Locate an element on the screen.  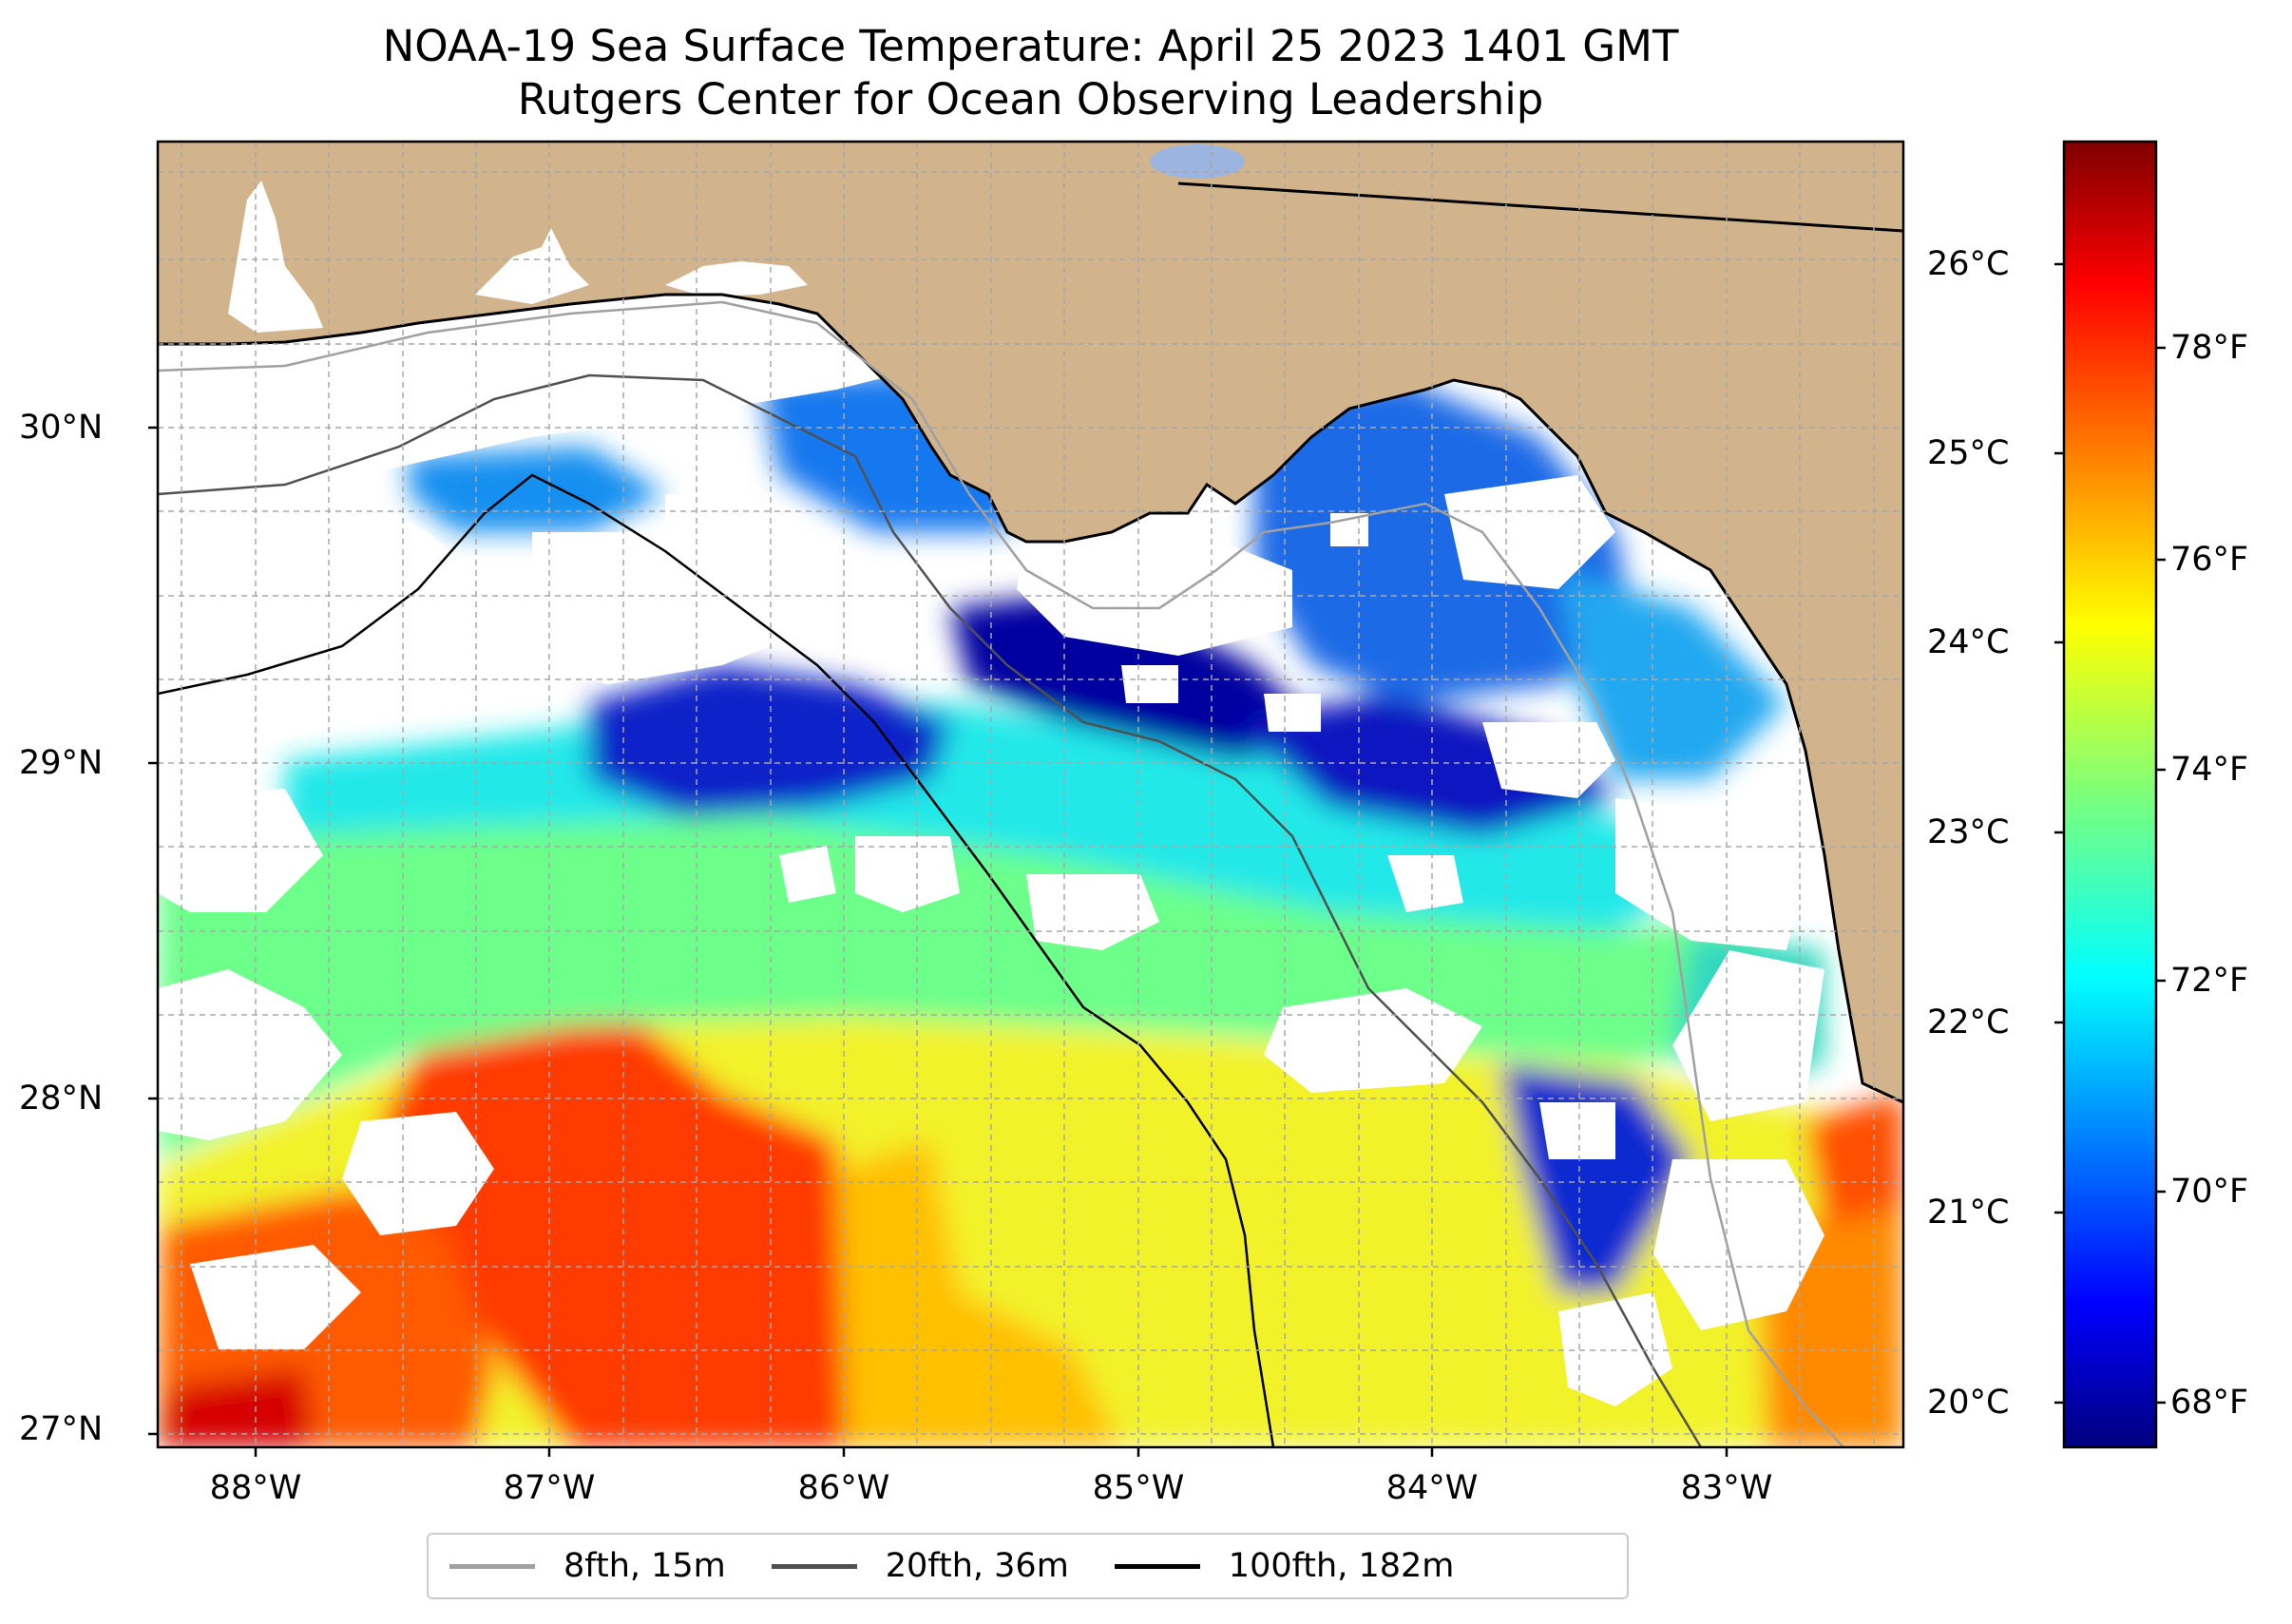
lon-tick-label: 87°W is located at coordinates (549, 1488).